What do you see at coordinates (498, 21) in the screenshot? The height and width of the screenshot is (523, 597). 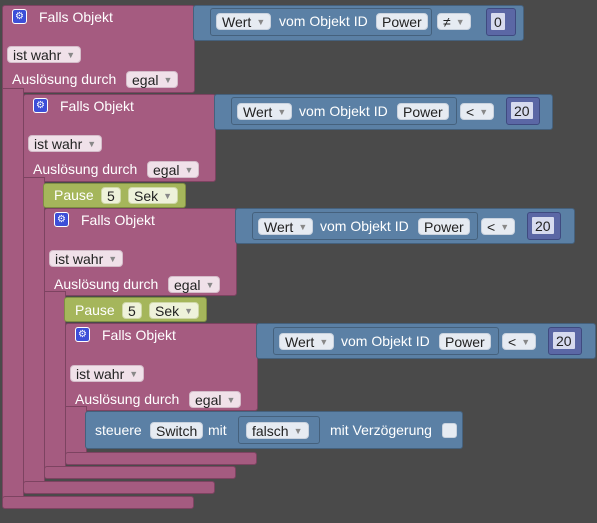 I see `number-value: 0` at bounding box center [498, 21].